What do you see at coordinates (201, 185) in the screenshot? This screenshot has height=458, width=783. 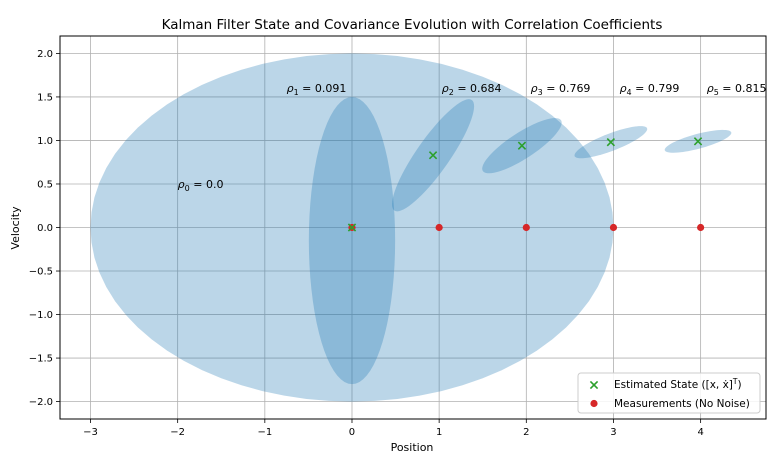 I see `correlation-label: ρ0 = 0.0` at bounding box center [201, 185].